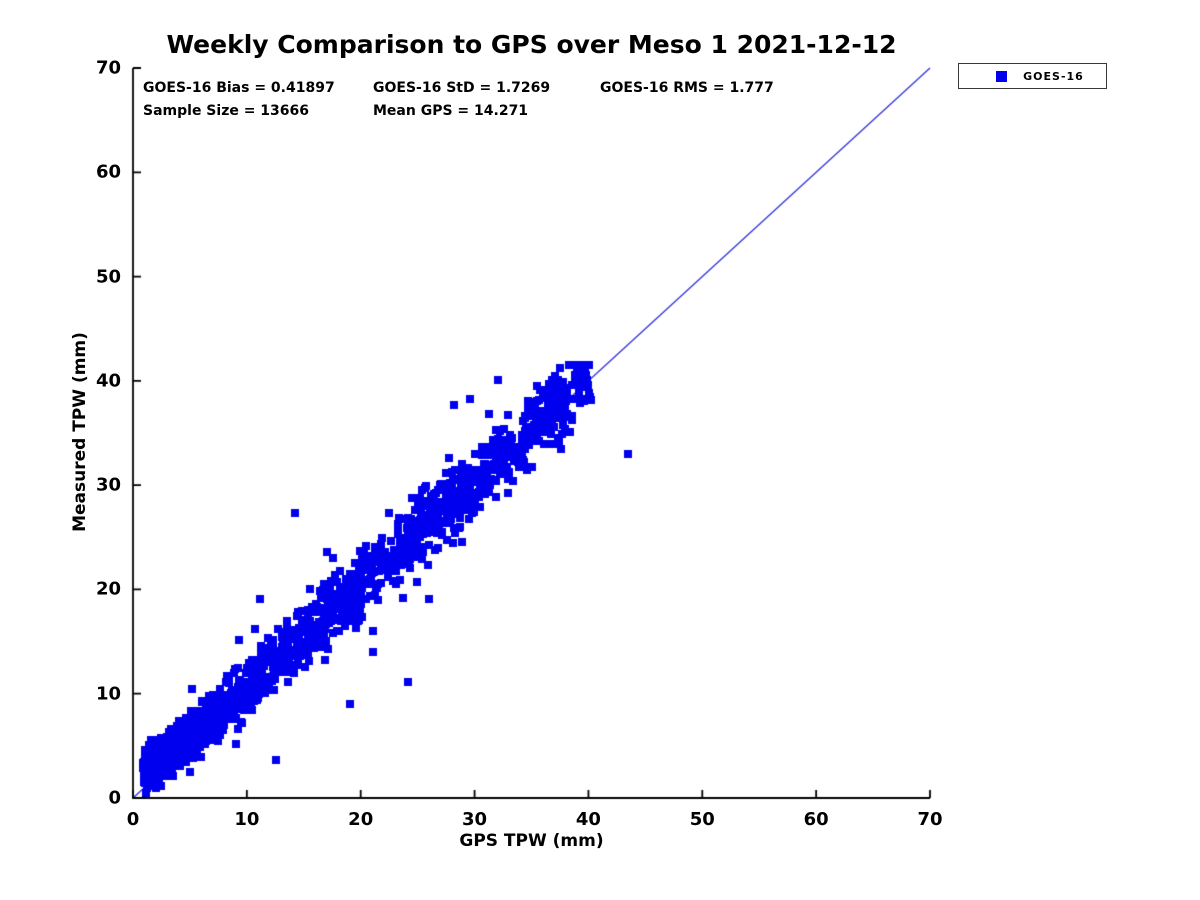  I want to click on y-tick-label: 10, so click(108, 694).